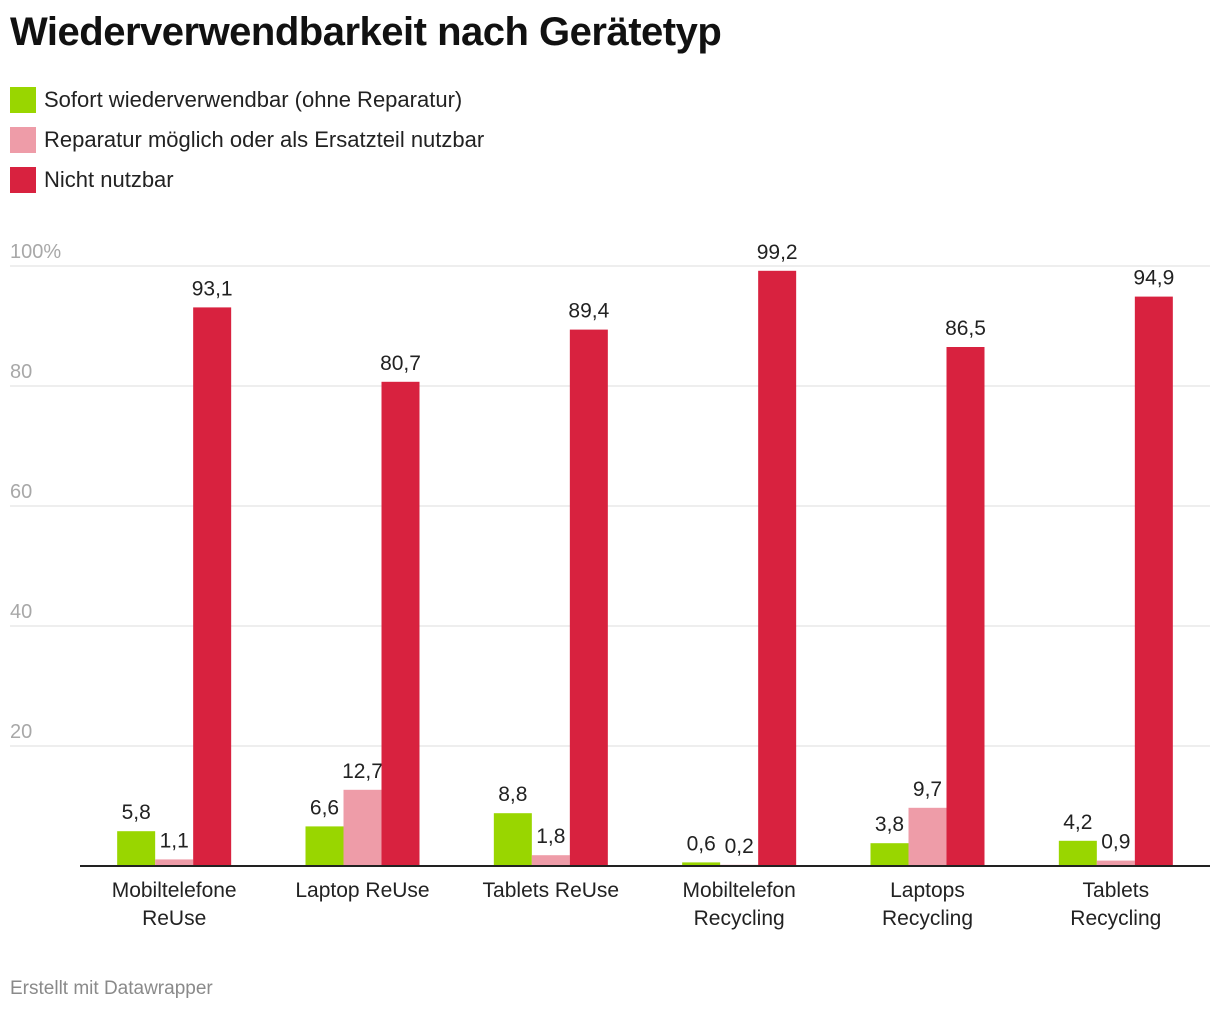 The width and height of the screenshot is (1220, 1014). What do you see at coordinates (174, 918) in the screenshot?
I see `x-tick-label: ReUse` at bounding box center [174, 918].